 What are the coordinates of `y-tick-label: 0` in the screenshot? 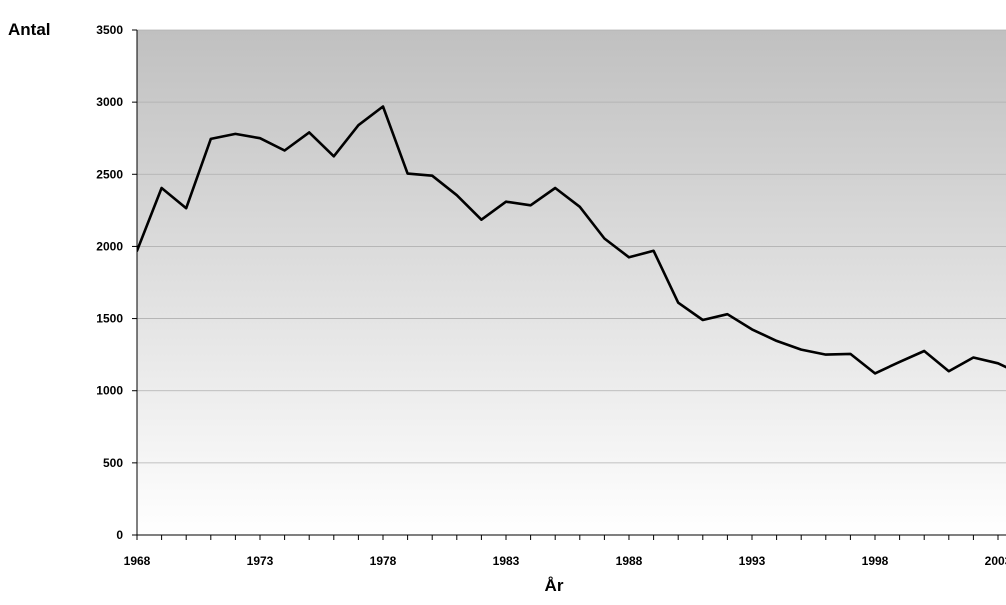 It's located at (119, 535).